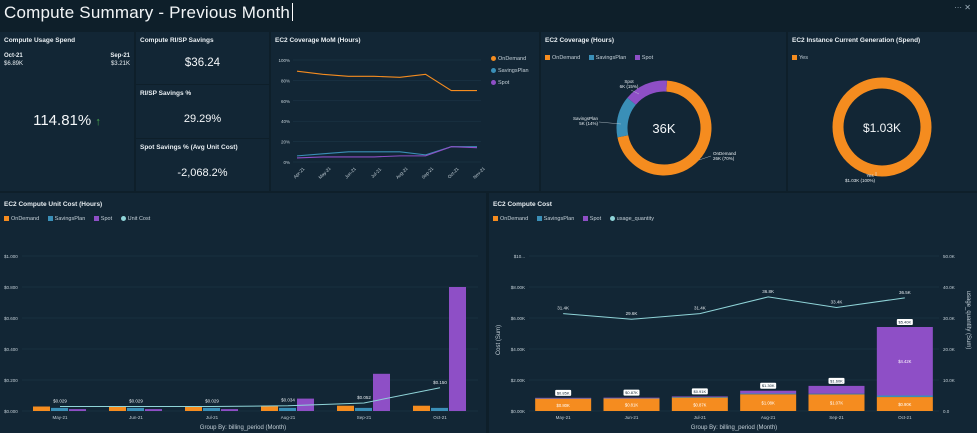 This screenshot has height=433, width=977. What do you see at coordinates (120, 64) in the screenshot?
I see `right-value: $3.21K` at bounding box center [120, 64].